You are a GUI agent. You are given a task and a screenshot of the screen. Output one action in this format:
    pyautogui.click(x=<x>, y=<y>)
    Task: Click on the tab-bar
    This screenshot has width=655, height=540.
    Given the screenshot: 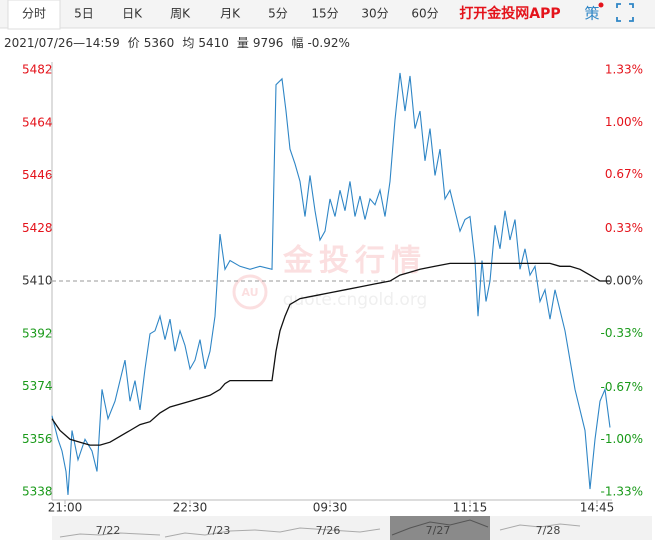 What is the action you would take?
    pyautogui.click(x=327, y=14)
    